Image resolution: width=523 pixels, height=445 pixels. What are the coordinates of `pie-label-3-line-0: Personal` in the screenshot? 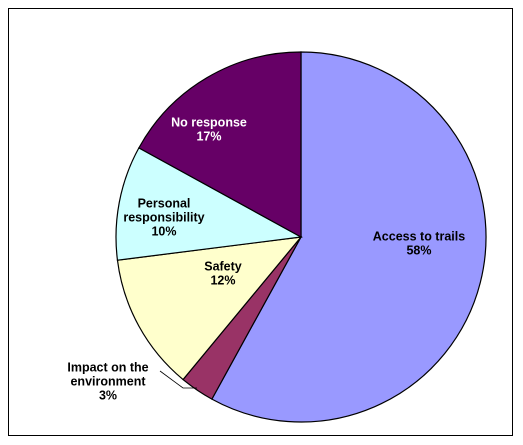 It's located at (164, 204).